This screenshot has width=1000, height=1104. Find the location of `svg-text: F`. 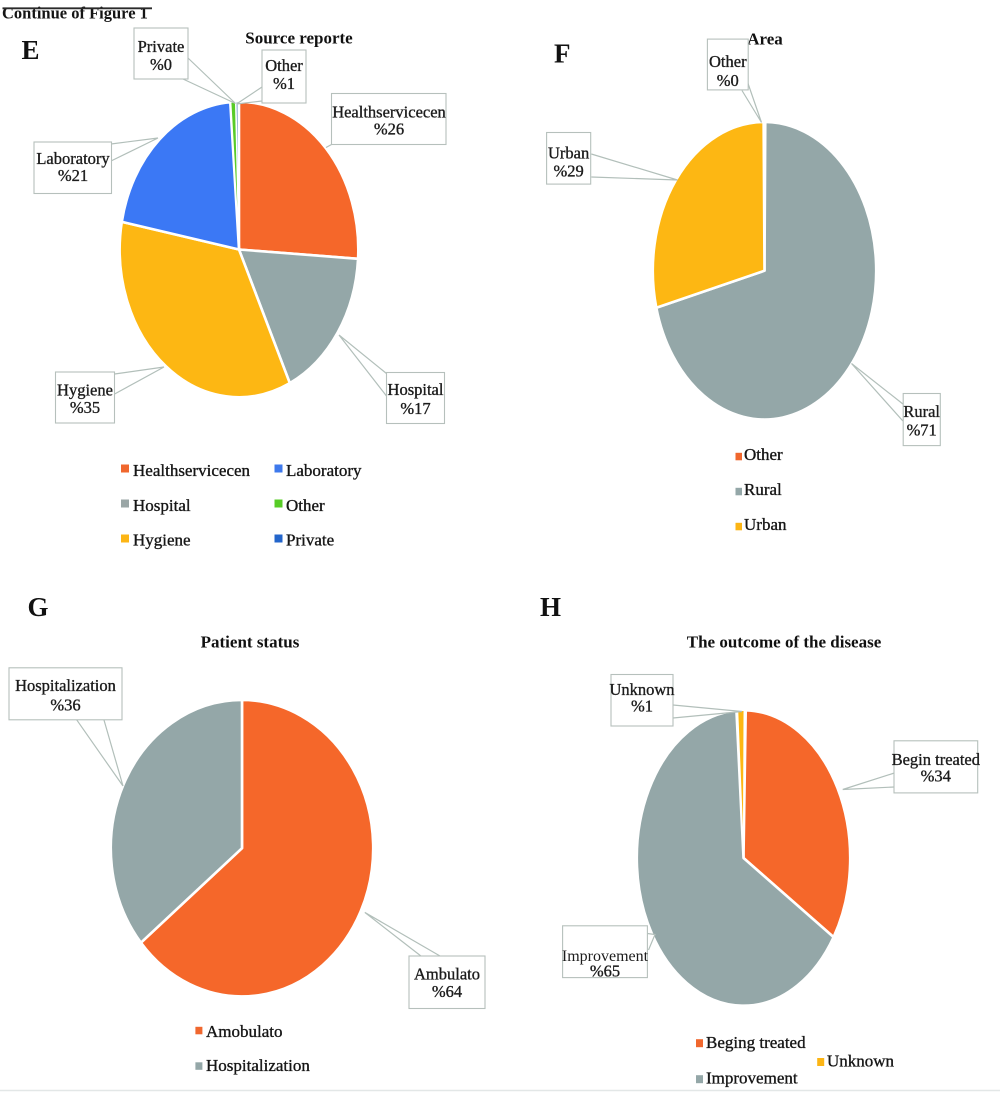

svg-text: F is located at coordinates (562, 54).